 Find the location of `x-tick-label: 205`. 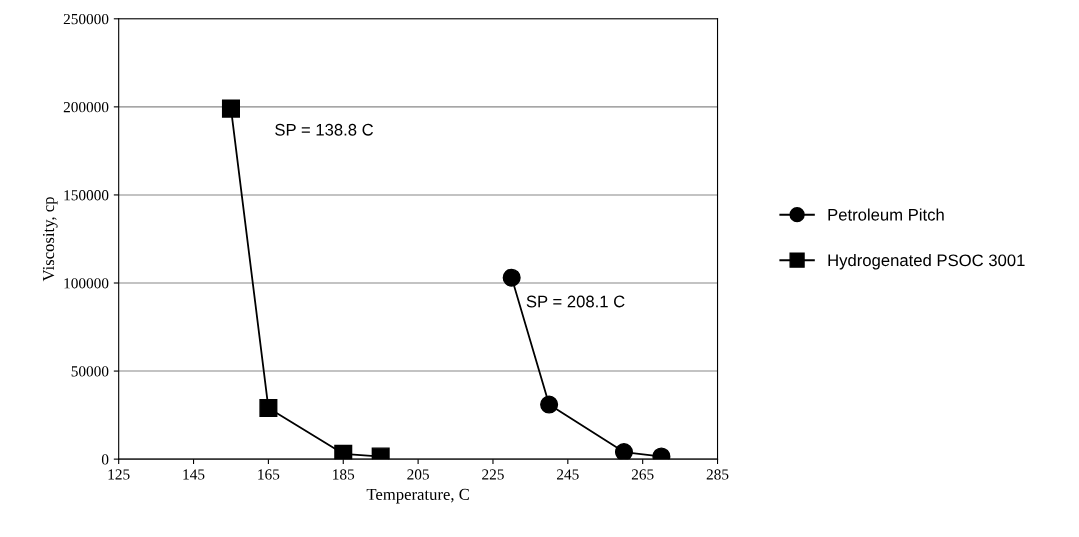

x-tick-label: 205 is located at coordinates (418, 474).